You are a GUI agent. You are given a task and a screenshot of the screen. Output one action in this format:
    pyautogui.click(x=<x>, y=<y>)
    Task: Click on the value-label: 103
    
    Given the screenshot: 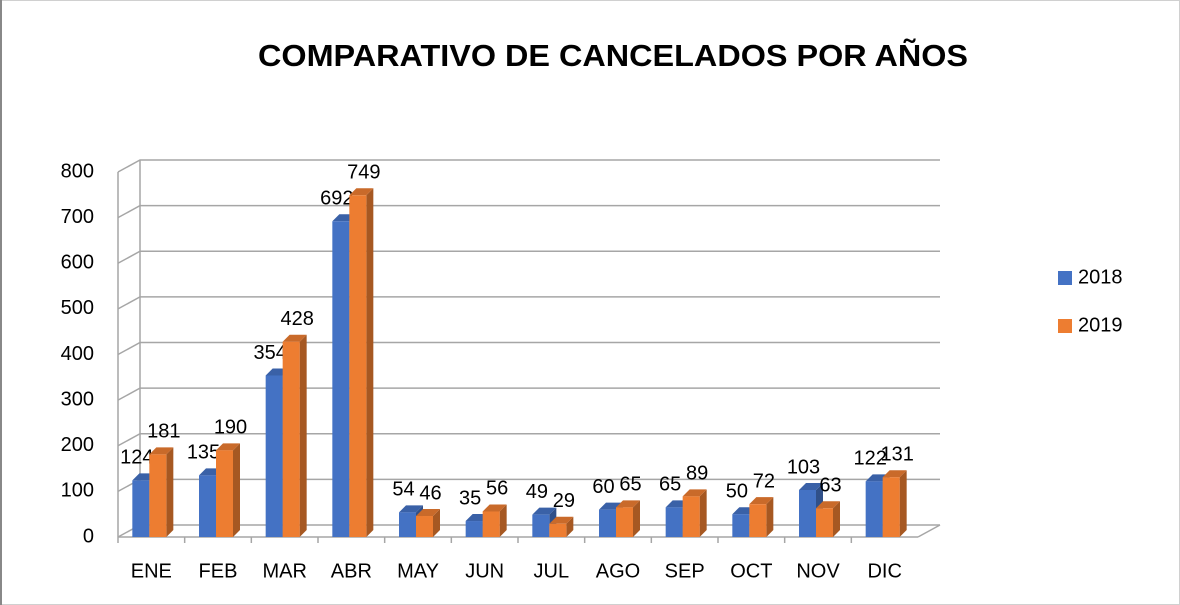 What is the action you would take?
    pyautogui.click(x=803, y=467)
    